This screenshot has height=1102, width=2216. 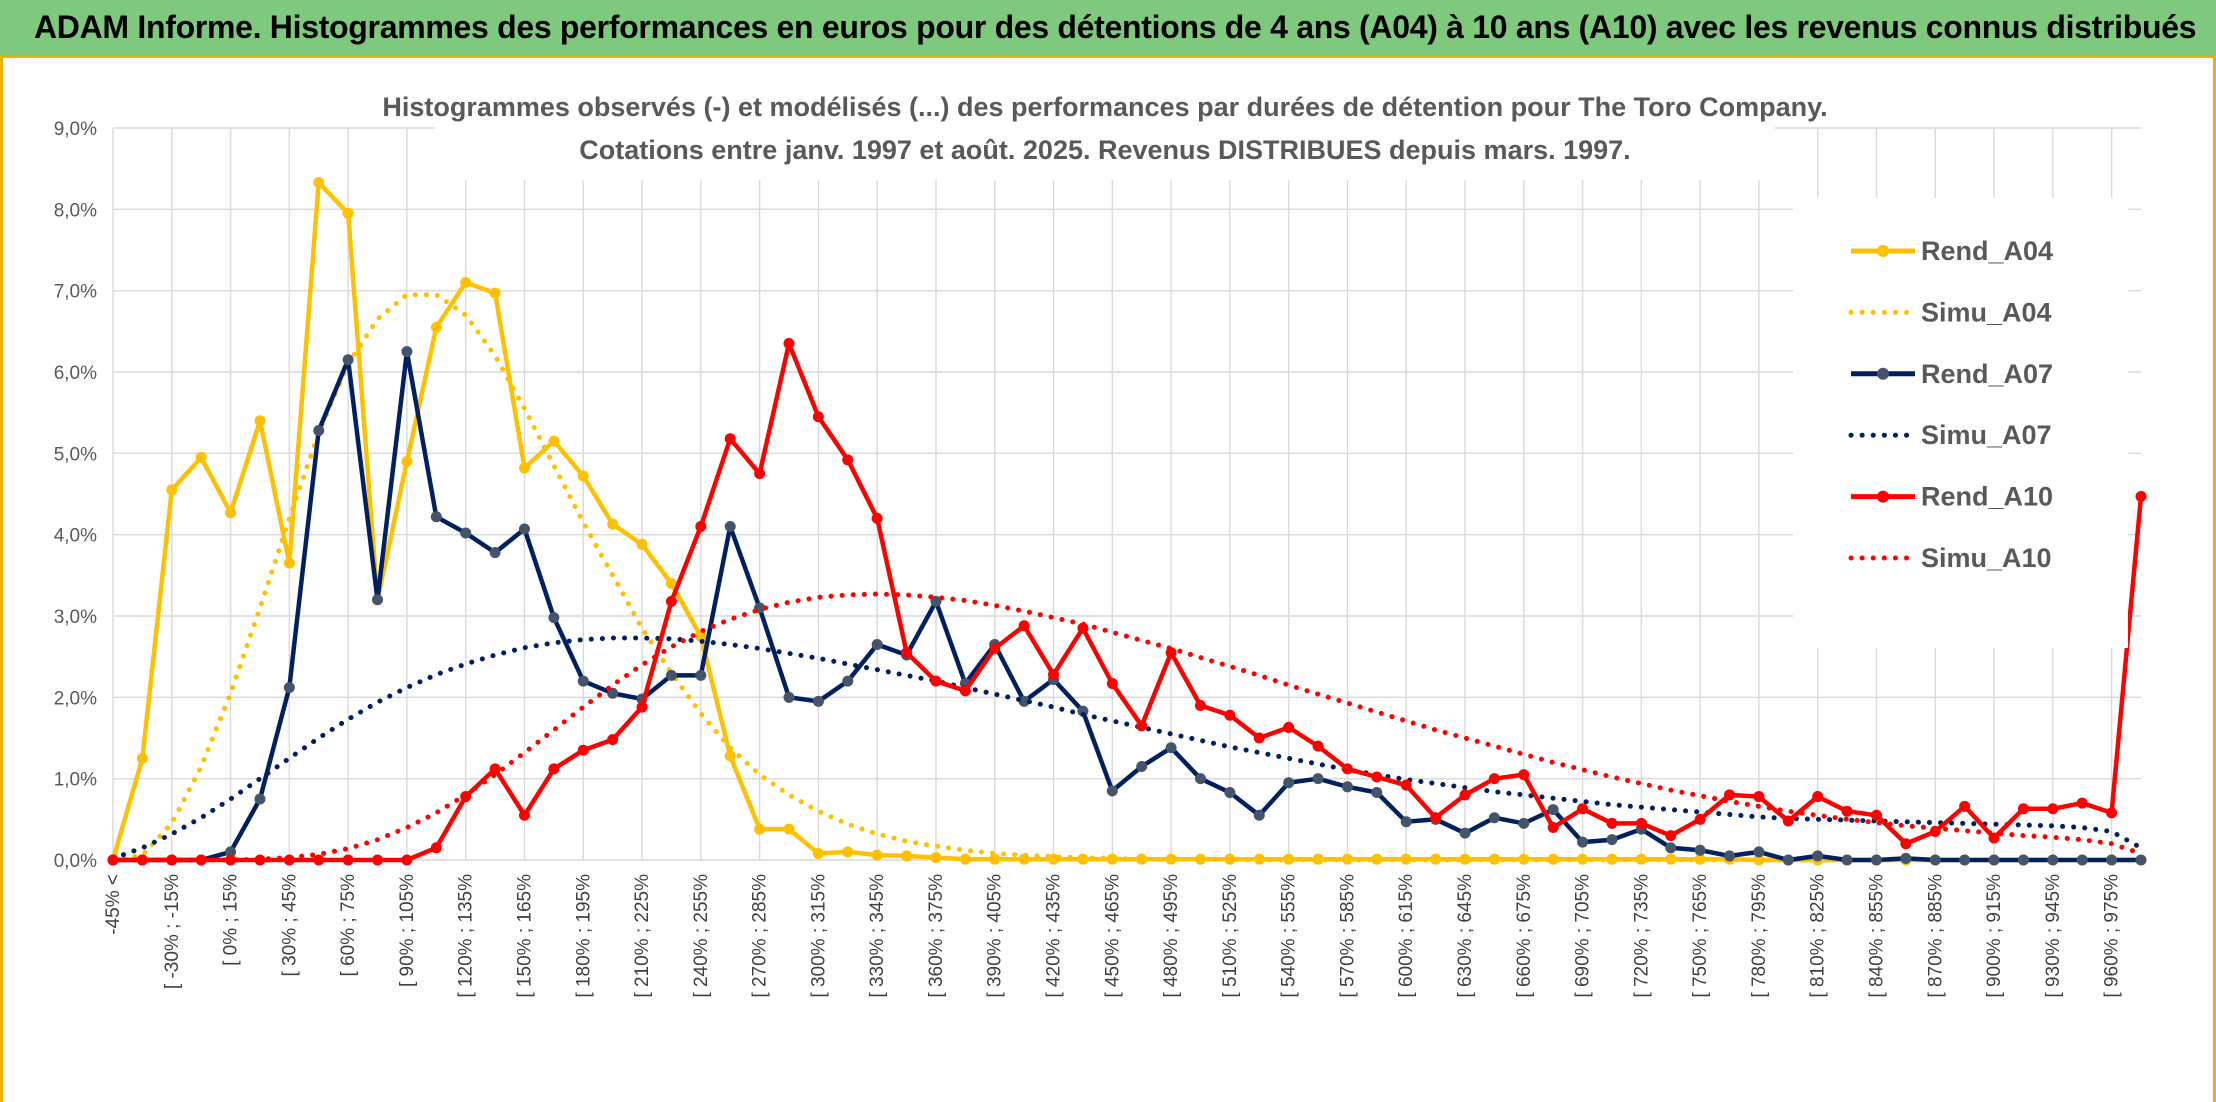 What do you see at coordinates (1289, 936) in the screenshot?
I see `x-tick-label: [ 540% ; 555%` at bounding box center [1289, 936].